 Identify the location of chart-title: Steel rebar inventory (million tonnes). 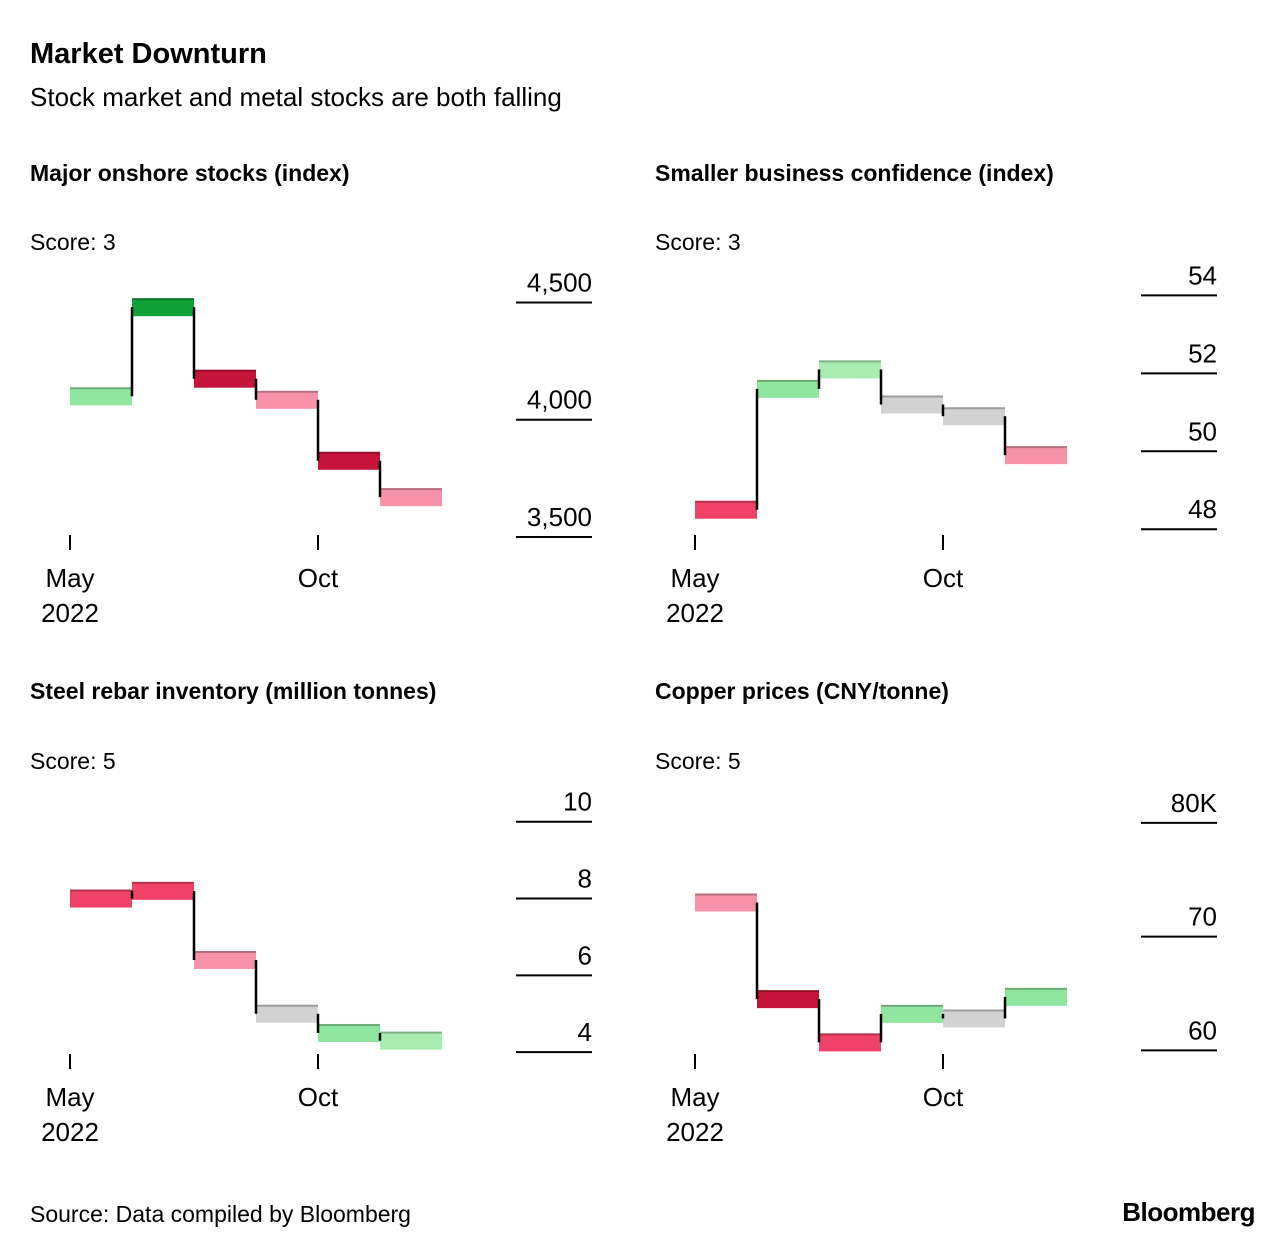
(233, 691).